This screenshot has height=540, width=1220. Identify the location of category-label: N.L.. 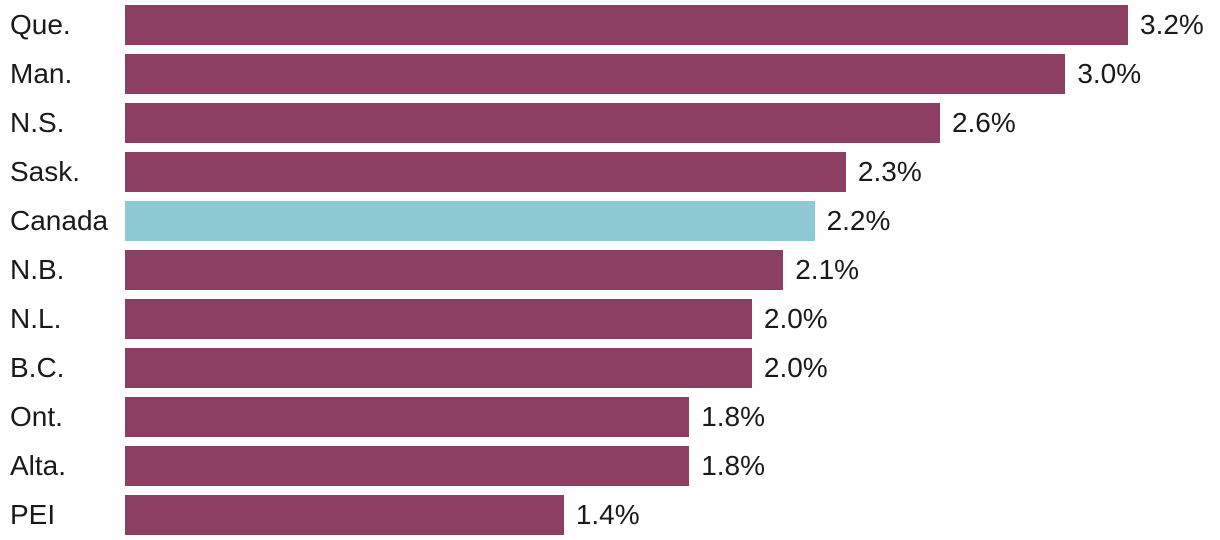
(36, 319).